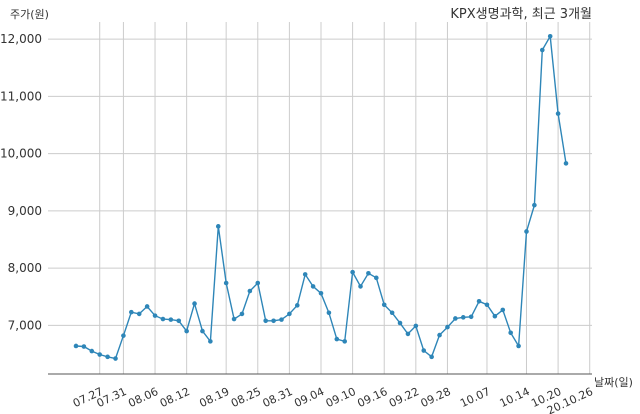  I want to click on y-tick-label: 10,000, so click(21, 154).